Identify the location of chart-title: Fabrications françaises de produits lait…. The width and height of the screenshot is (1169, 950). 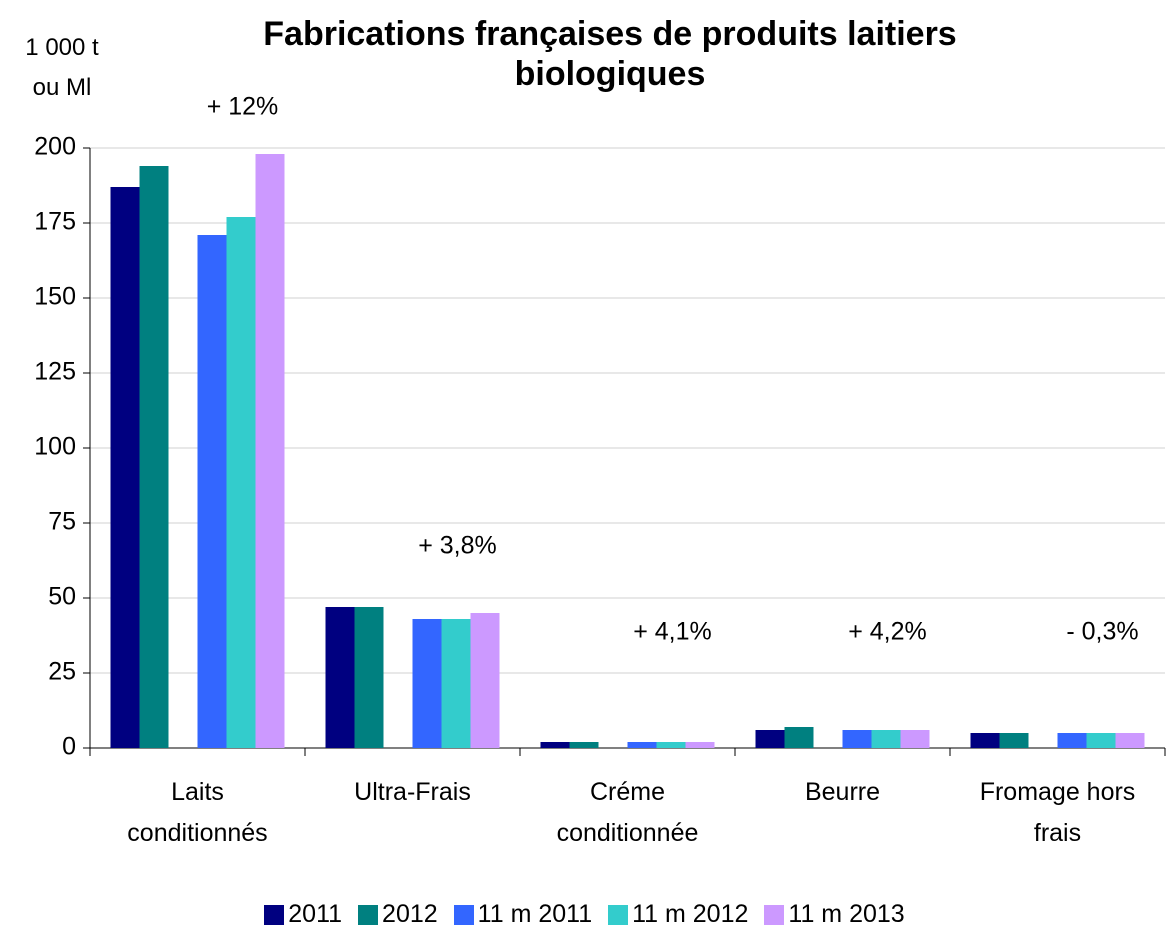
(610, 54).